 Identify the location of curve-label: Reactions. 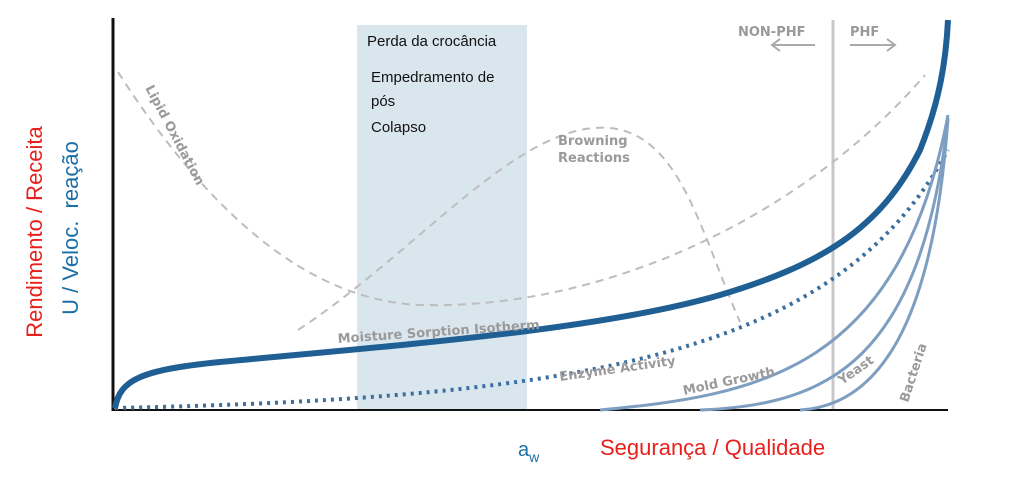
(594, 158).